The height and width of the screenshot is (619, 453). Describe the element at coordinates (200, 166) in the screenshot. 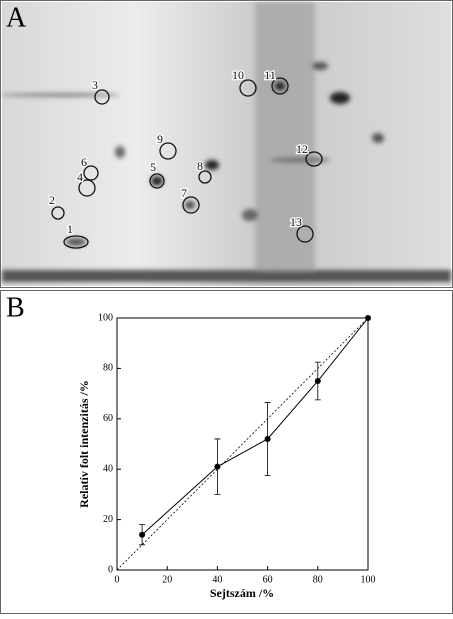

I see `spot-label: 8` at that location.